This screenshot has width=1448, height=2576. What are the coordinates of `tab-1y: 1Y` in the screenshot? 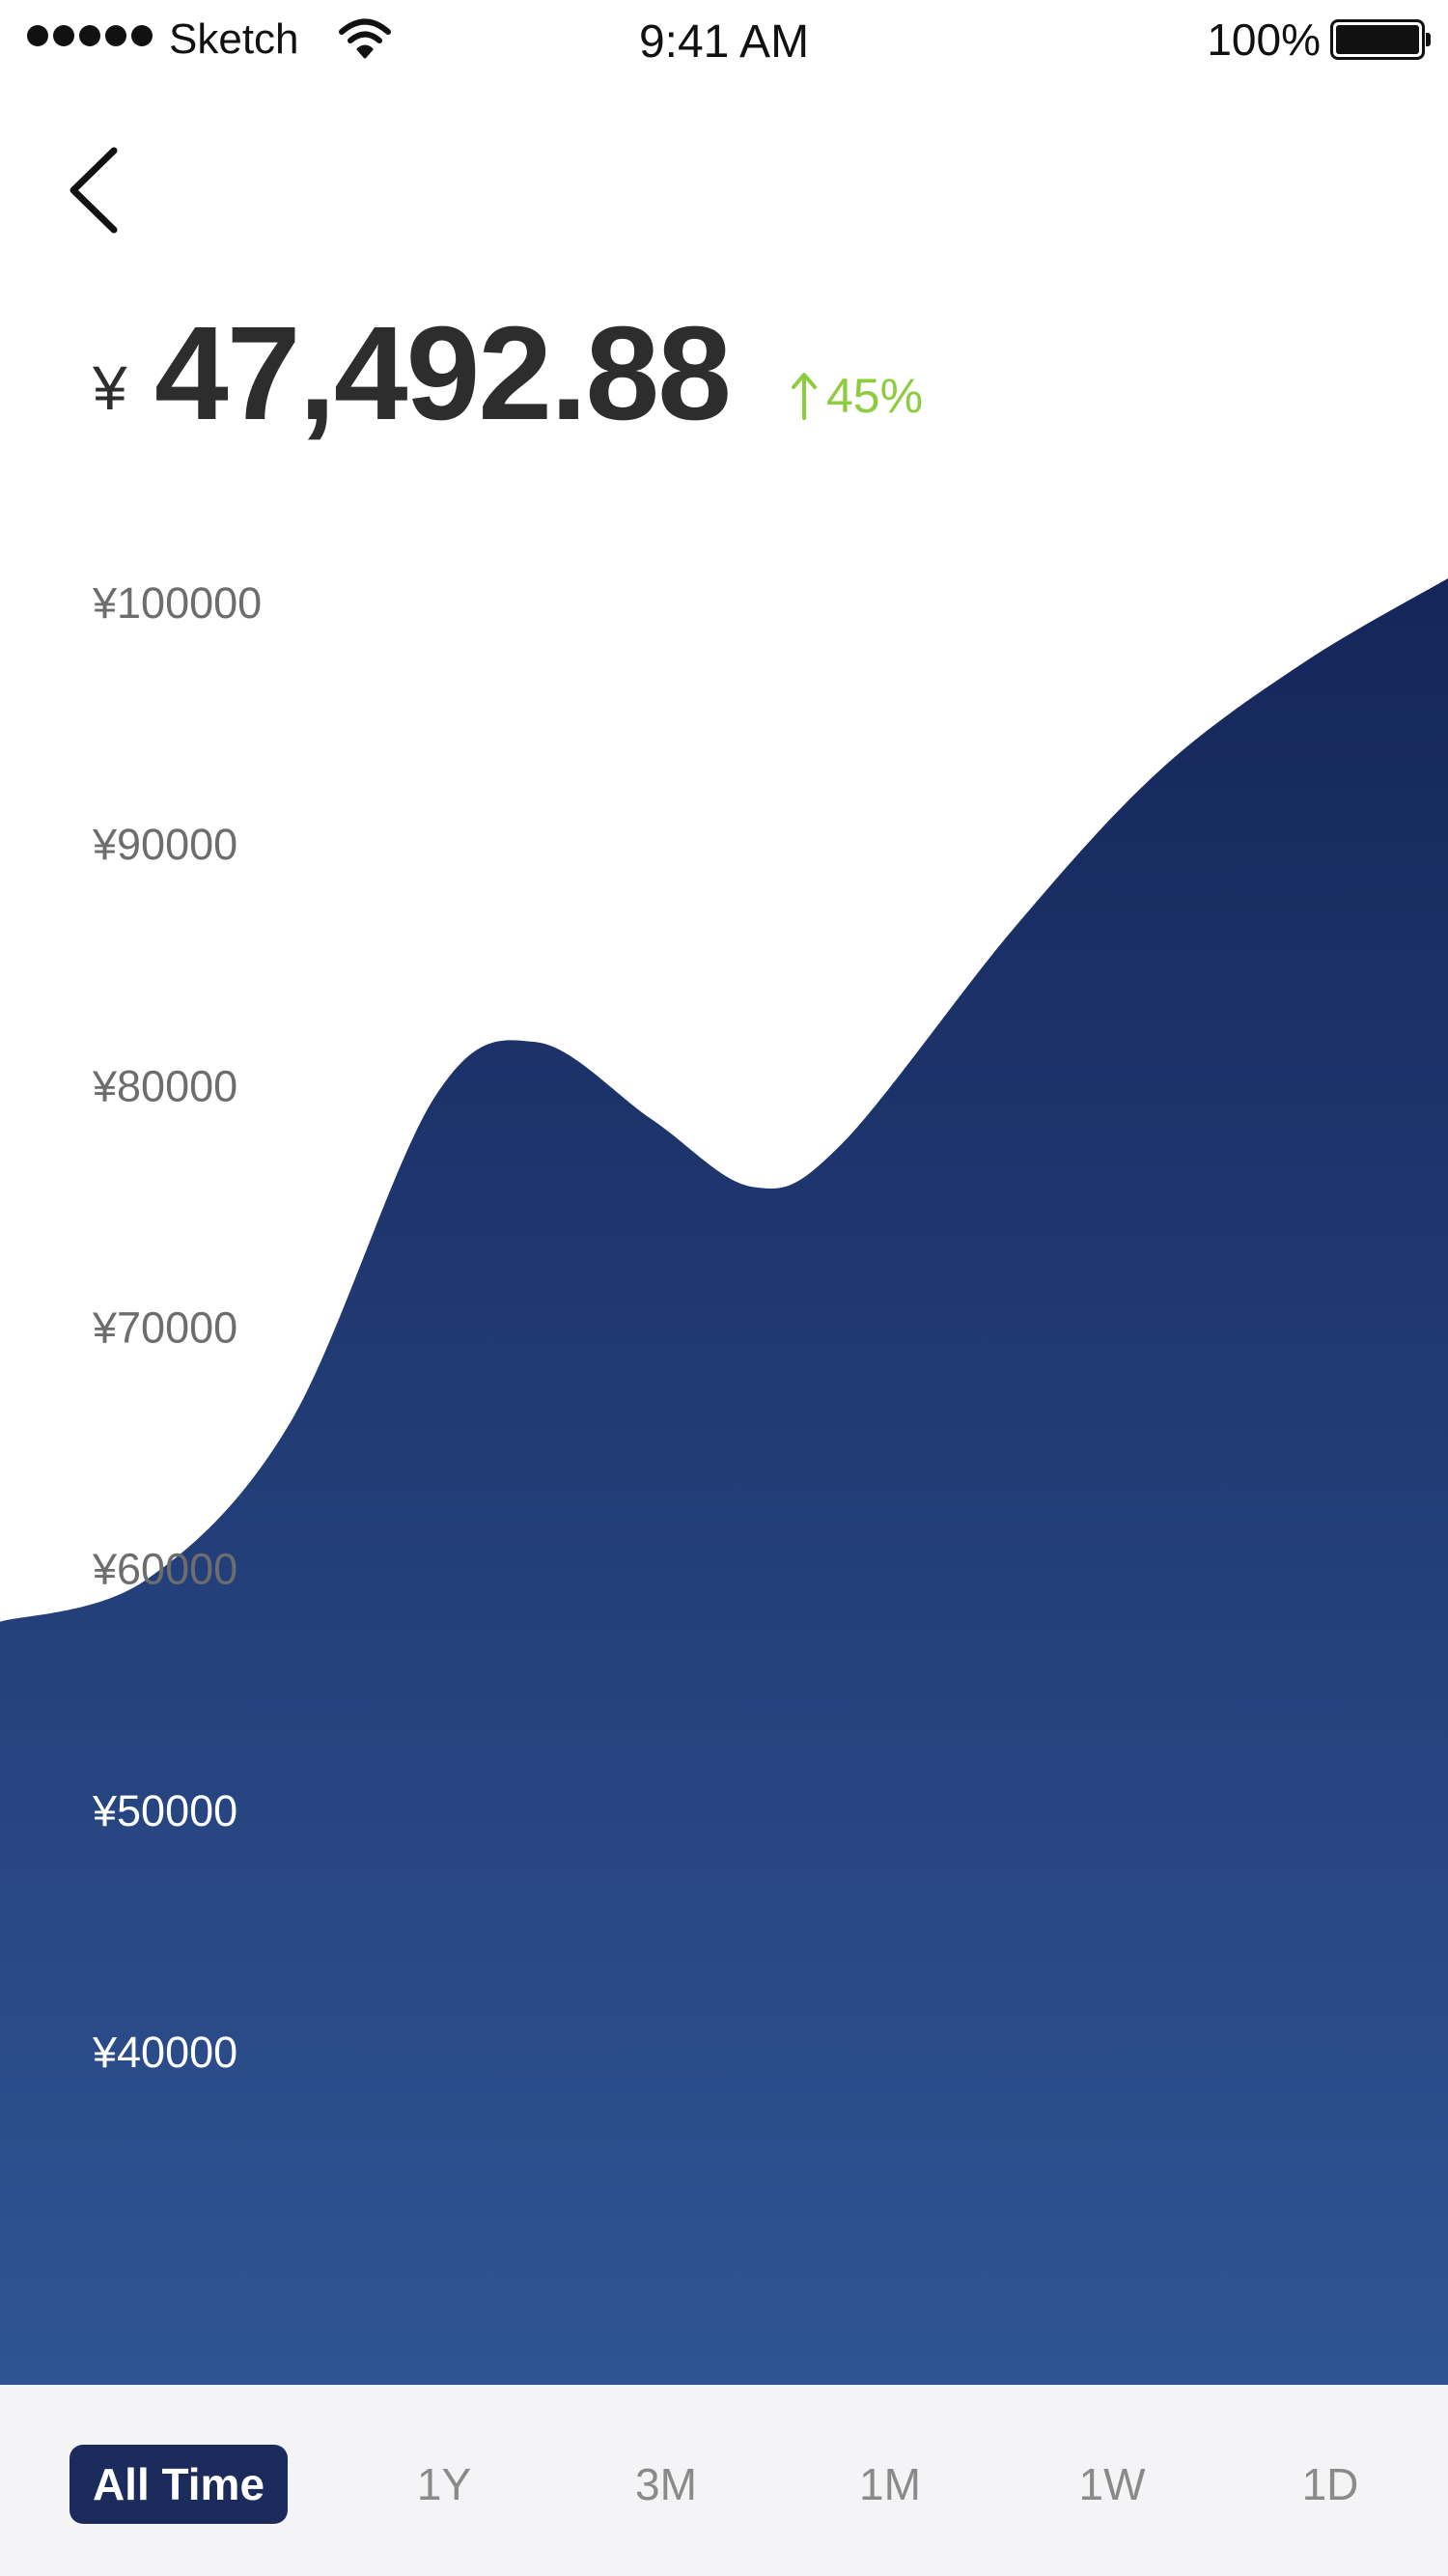 It's located at (444, 2484).